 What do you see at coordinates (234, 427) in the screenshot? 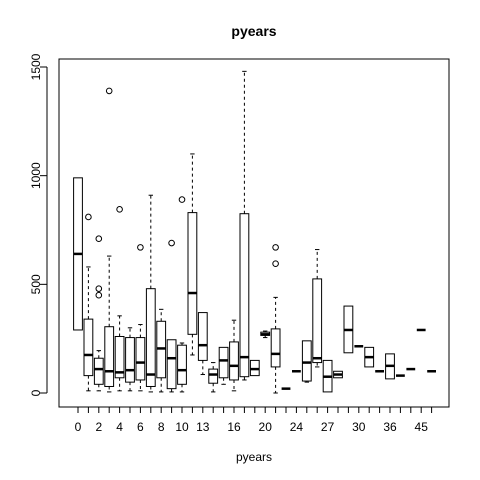
I see `x-tick-label: 16` at bounding box center [234, 427].